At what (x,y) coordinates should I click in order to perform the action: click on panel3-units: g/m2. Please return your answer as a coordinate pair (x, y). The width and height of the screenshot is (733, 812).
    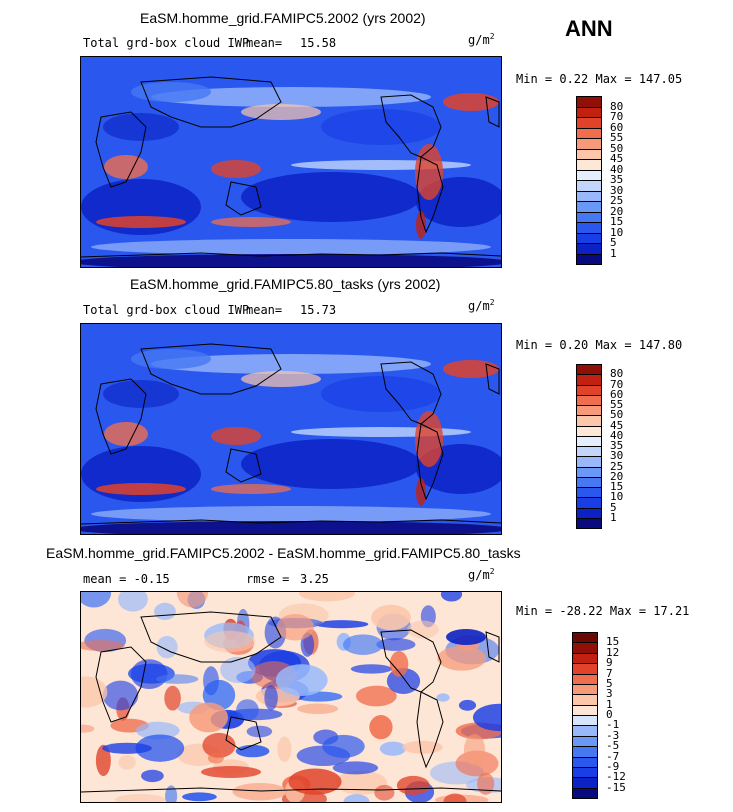
    Looking at the image, I should click on (481, 574).